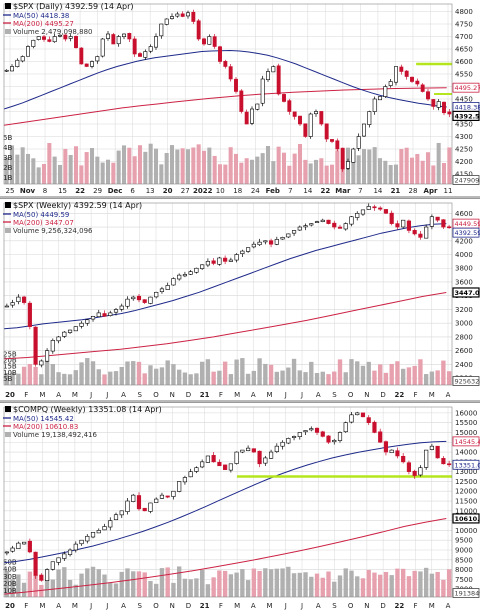 The image size is (480, 615). Describe the element at coordinates (185, 191) in the screenshot. I see `x-tick-label: 27` at that location.